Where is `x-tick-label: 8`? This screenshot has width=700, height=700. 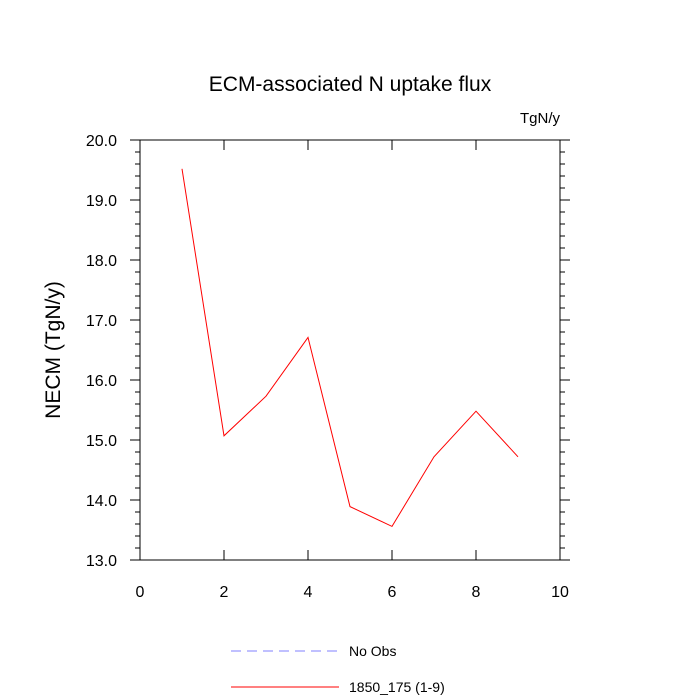 x-tick-label: 8 is located at coordinates (476, 592).